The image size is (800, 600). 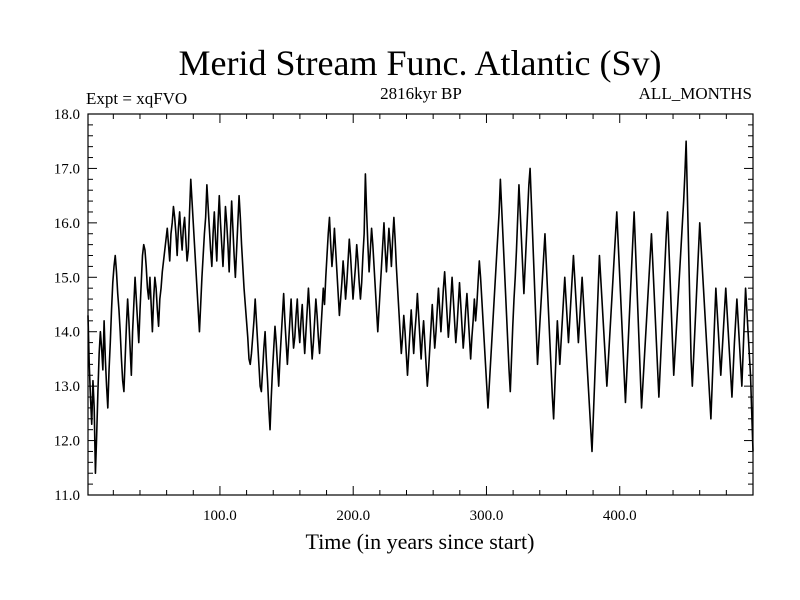 What do you see at coordinates (67, 496) in the screenshot?
I see `y-tick-label: 11.0` at bounding box center [67, 496].